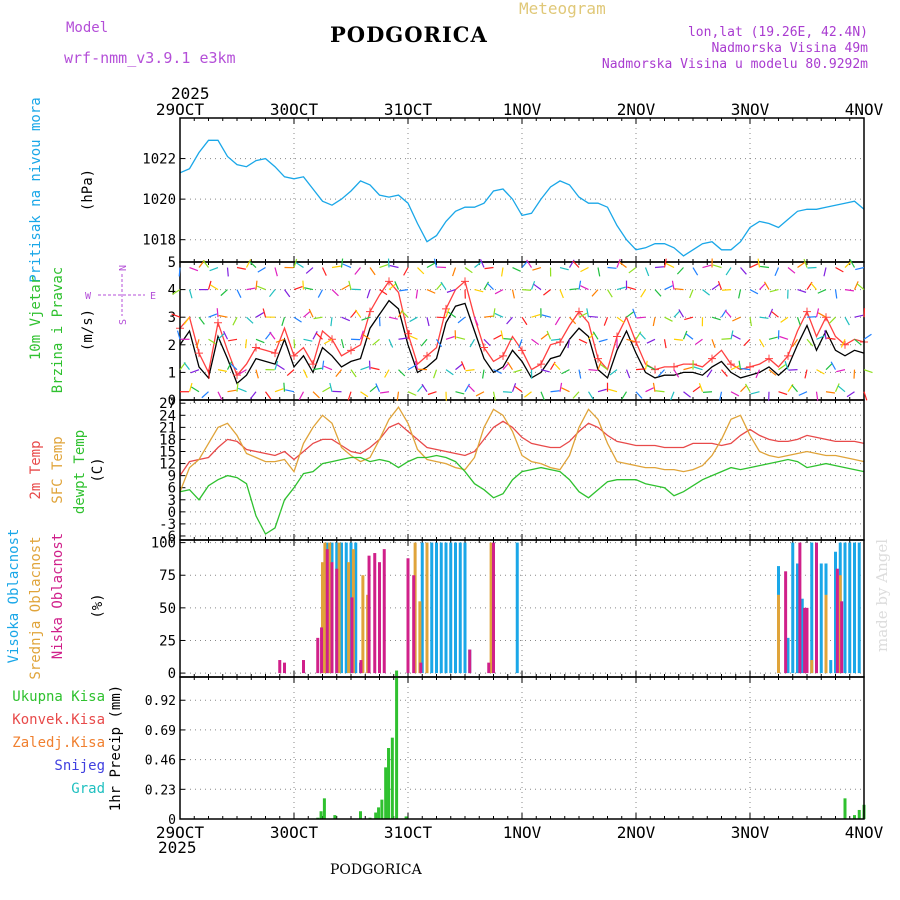  I want to click on x-date-label-top: 2NOV, so click(636, 109).